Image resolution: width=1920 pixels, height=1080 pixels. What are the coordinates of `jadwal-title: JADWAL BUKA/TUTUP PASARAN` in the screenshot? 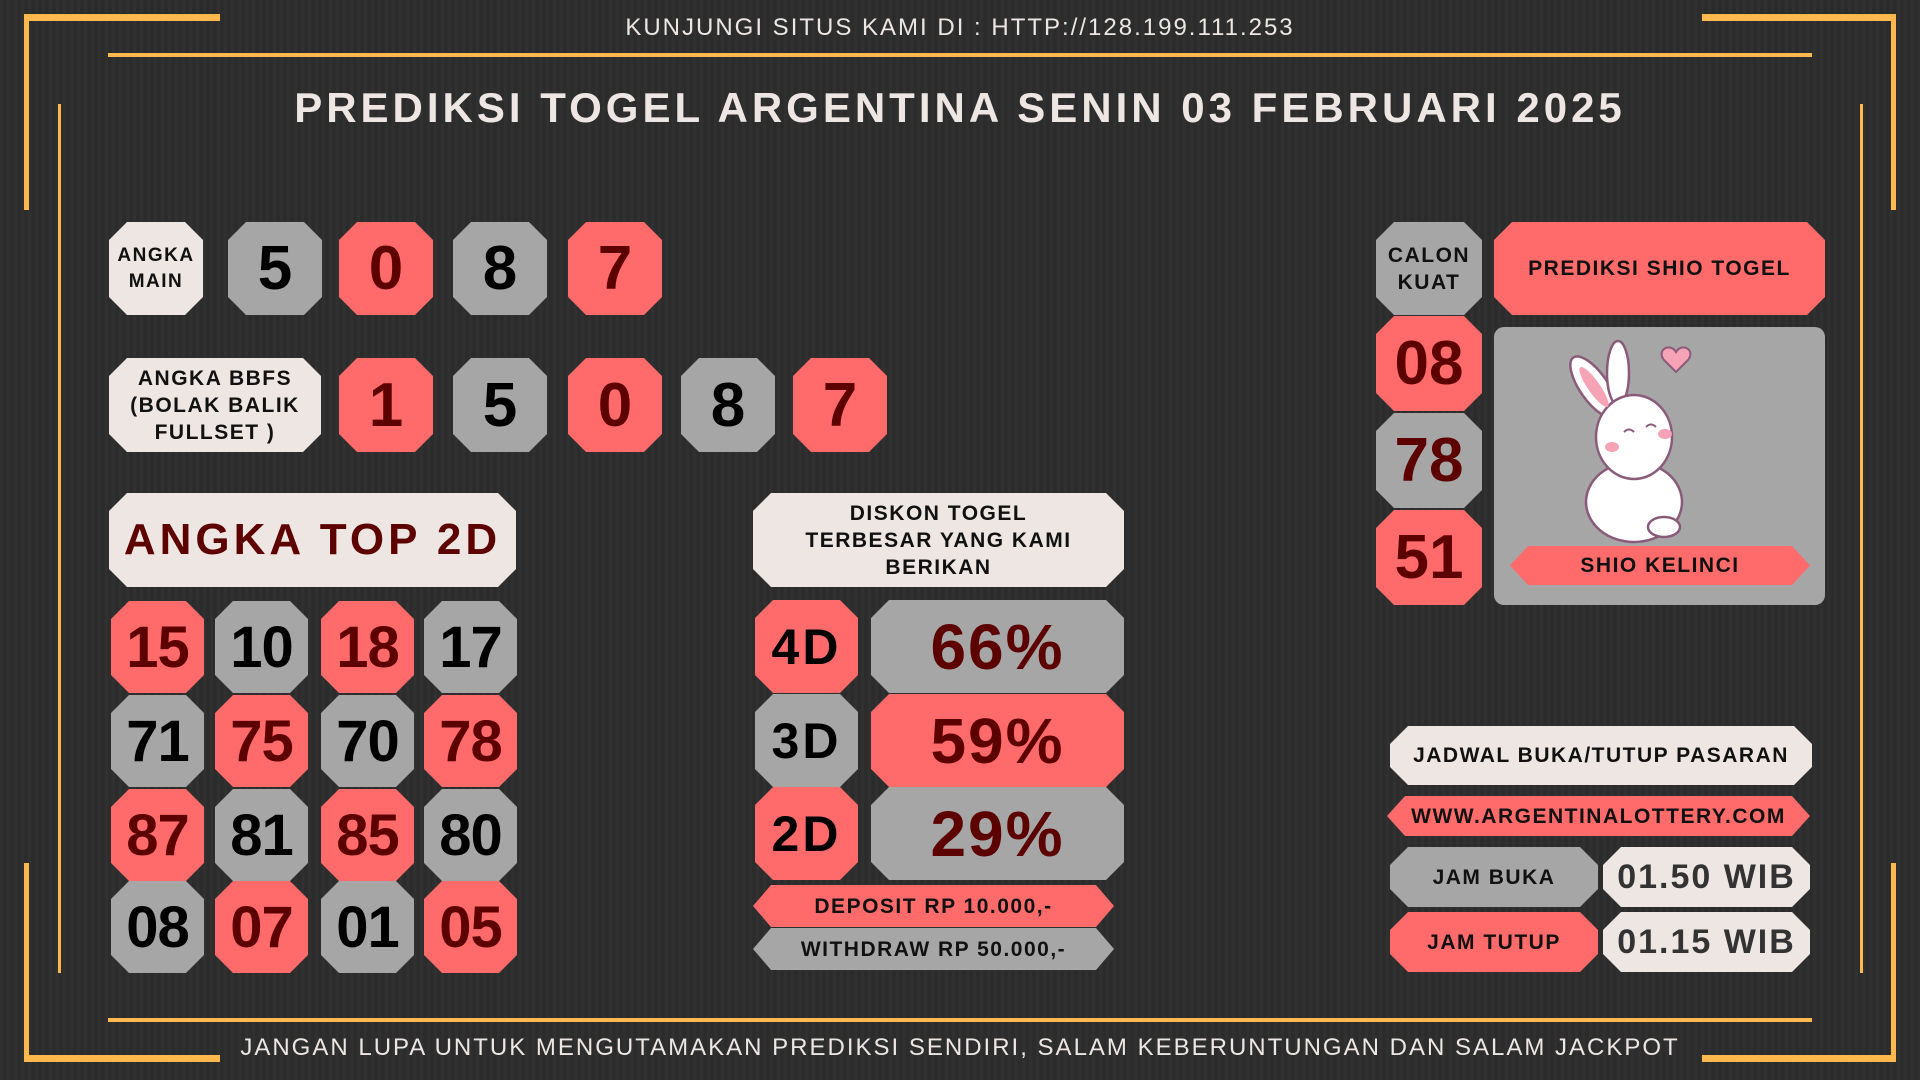 It's located at (1601, 755).